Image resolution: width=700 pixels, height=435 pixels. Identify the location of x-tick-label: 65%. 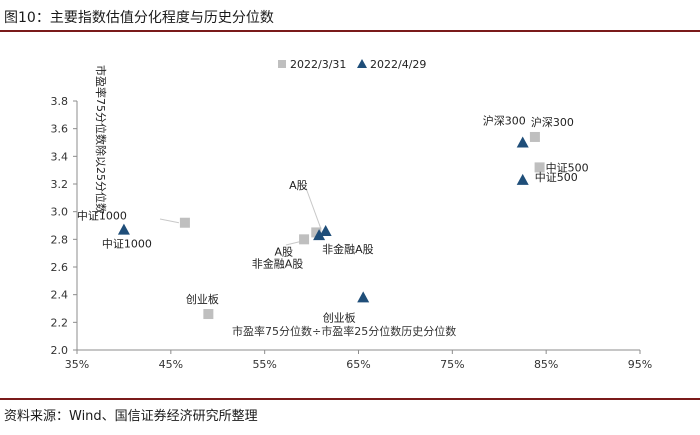
(358, 364).